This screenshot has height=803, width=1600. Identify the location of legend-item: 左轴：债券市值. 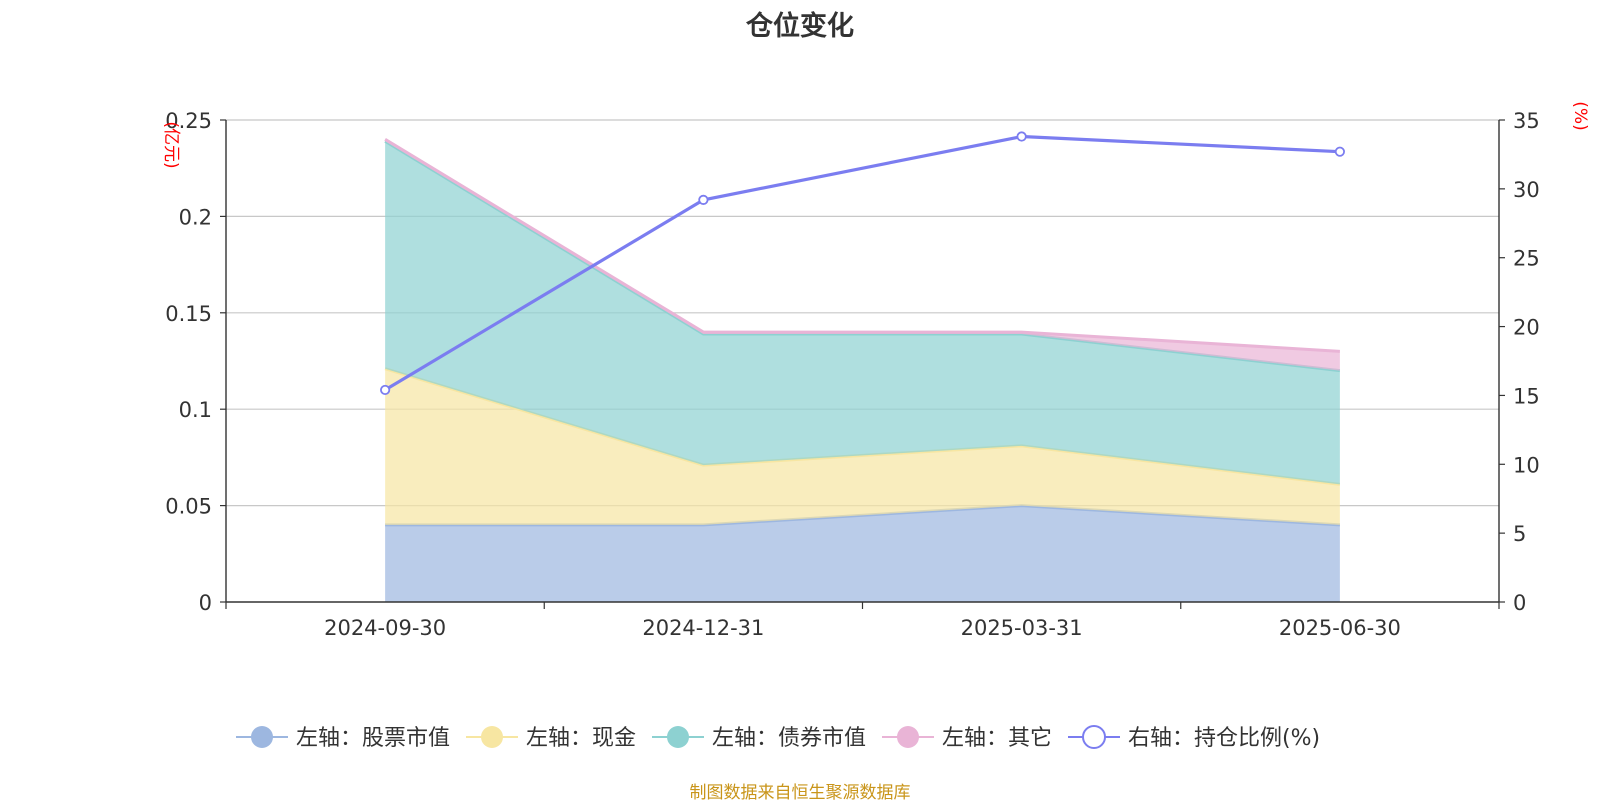
(759, 738).